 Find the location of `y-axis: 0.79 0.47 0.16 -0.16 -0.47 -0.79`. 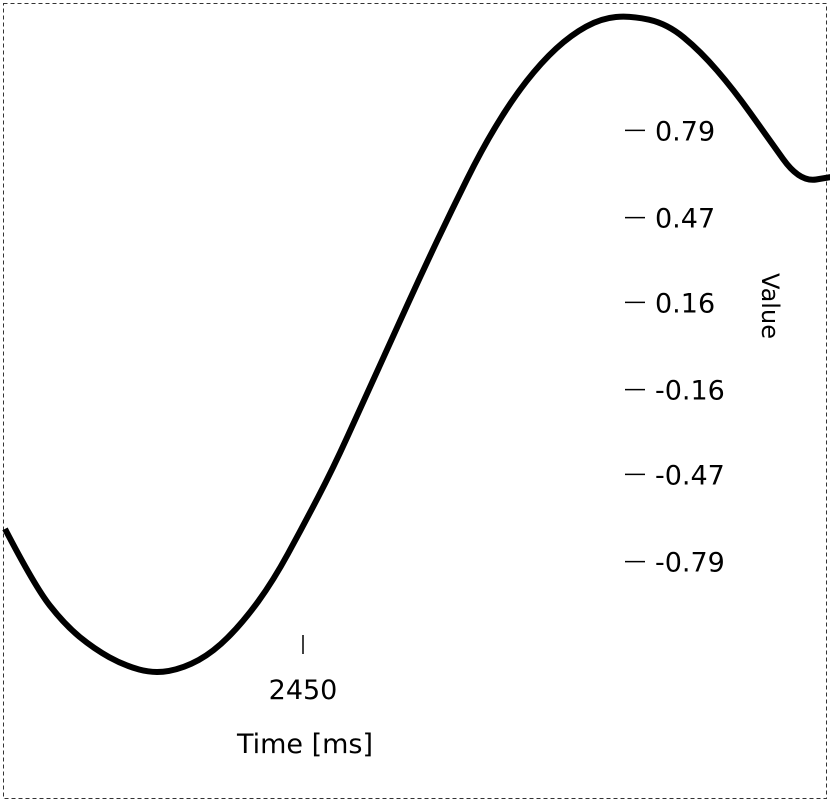

y-axis: 0.79 0.47 0.16 -0.16 -0.47 -0.79 is located at coordinates (675, 347).